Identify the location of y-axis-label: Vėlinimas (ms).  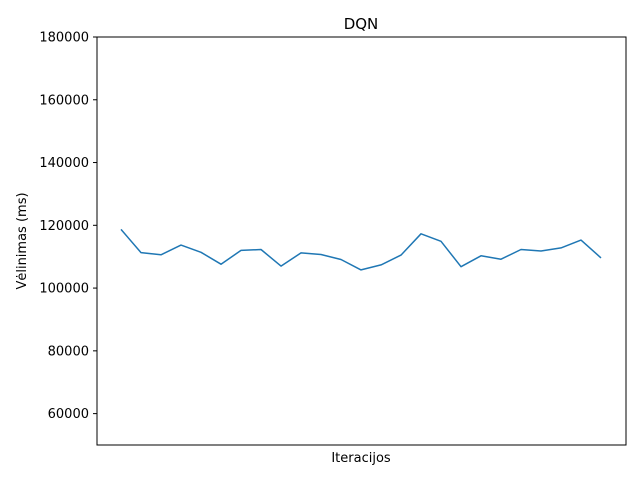
(22, 240).